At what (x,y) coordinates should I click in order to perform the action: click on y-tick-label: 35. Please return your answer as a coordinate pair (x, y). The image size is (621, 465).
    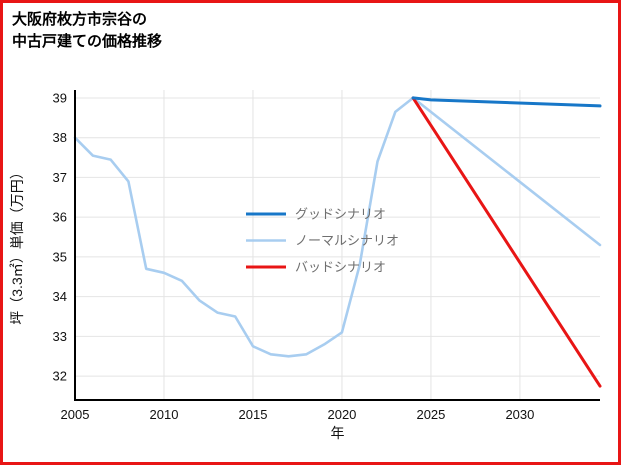
    Looking at the image, I should click on (60, 256).